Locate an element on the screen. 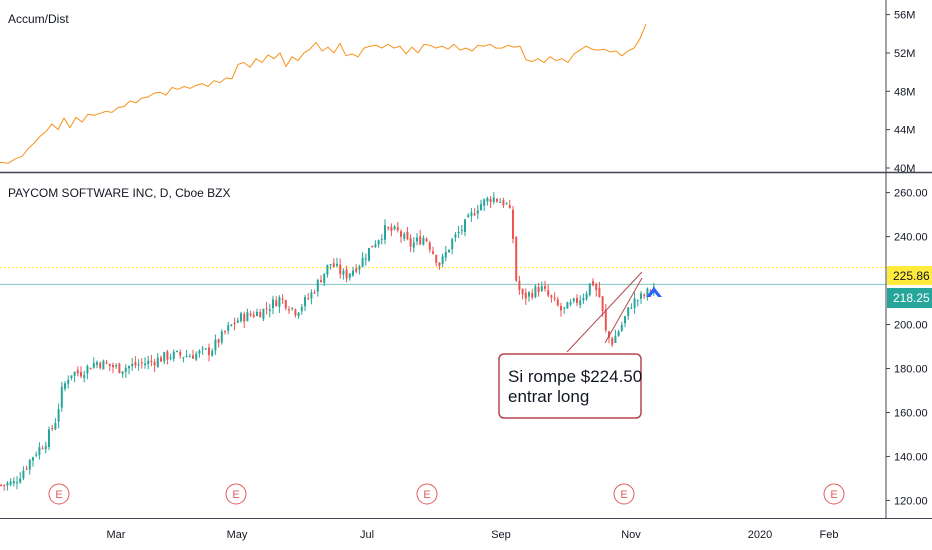 This screenshot has height=550, width=932. annotation-line-1: Si rompe $224.50 is located at coordinates (575, 376).